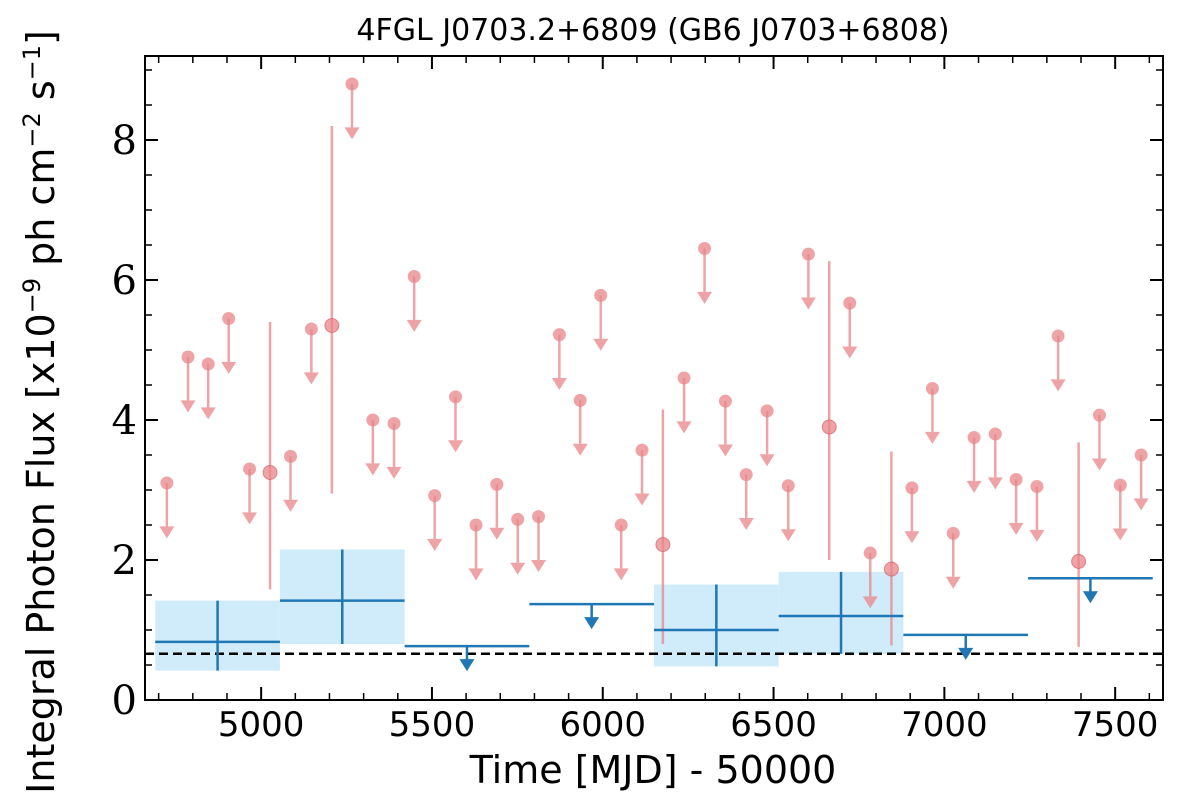 The image size is (1200, 800). Describe the element at coordinates (529, 610) in the screenshot. I see `yearly-error-bands` at that location.